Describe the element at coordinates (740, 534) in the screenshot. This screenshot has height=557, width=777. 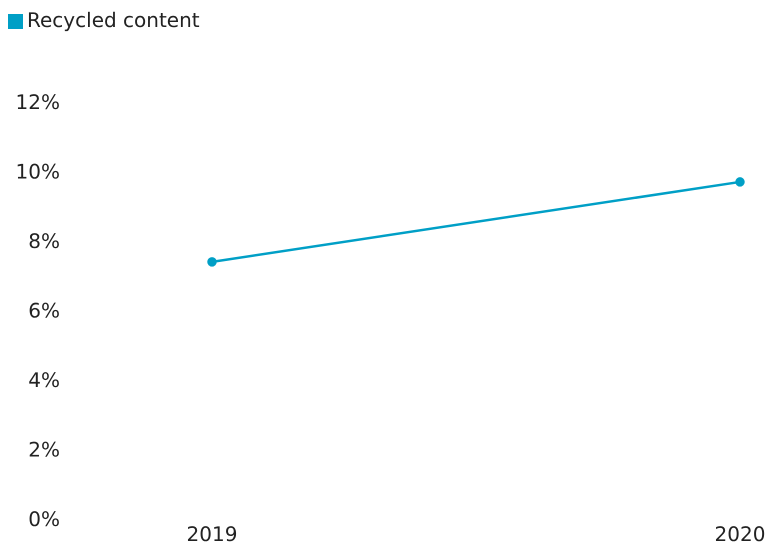
I see `x-tick-label: 2020` at that location.